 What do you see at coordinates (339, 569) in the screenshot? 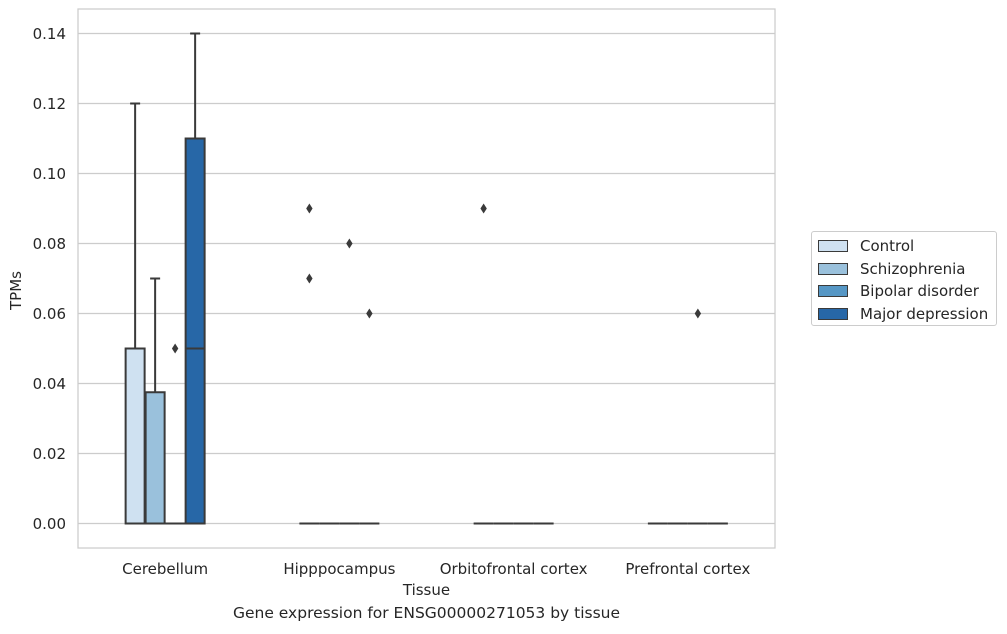
I see `x-tick-label: Hipppocampus` at bounding box center [339, 569].